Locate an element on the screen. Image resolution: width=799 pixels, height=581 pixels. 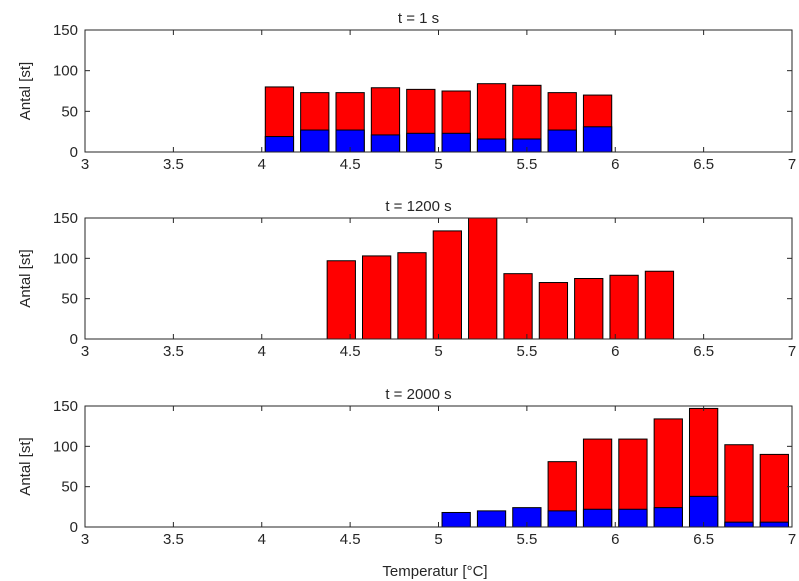
x-axis-label: Temperatur [°C] is located at coordinates (434, 571).